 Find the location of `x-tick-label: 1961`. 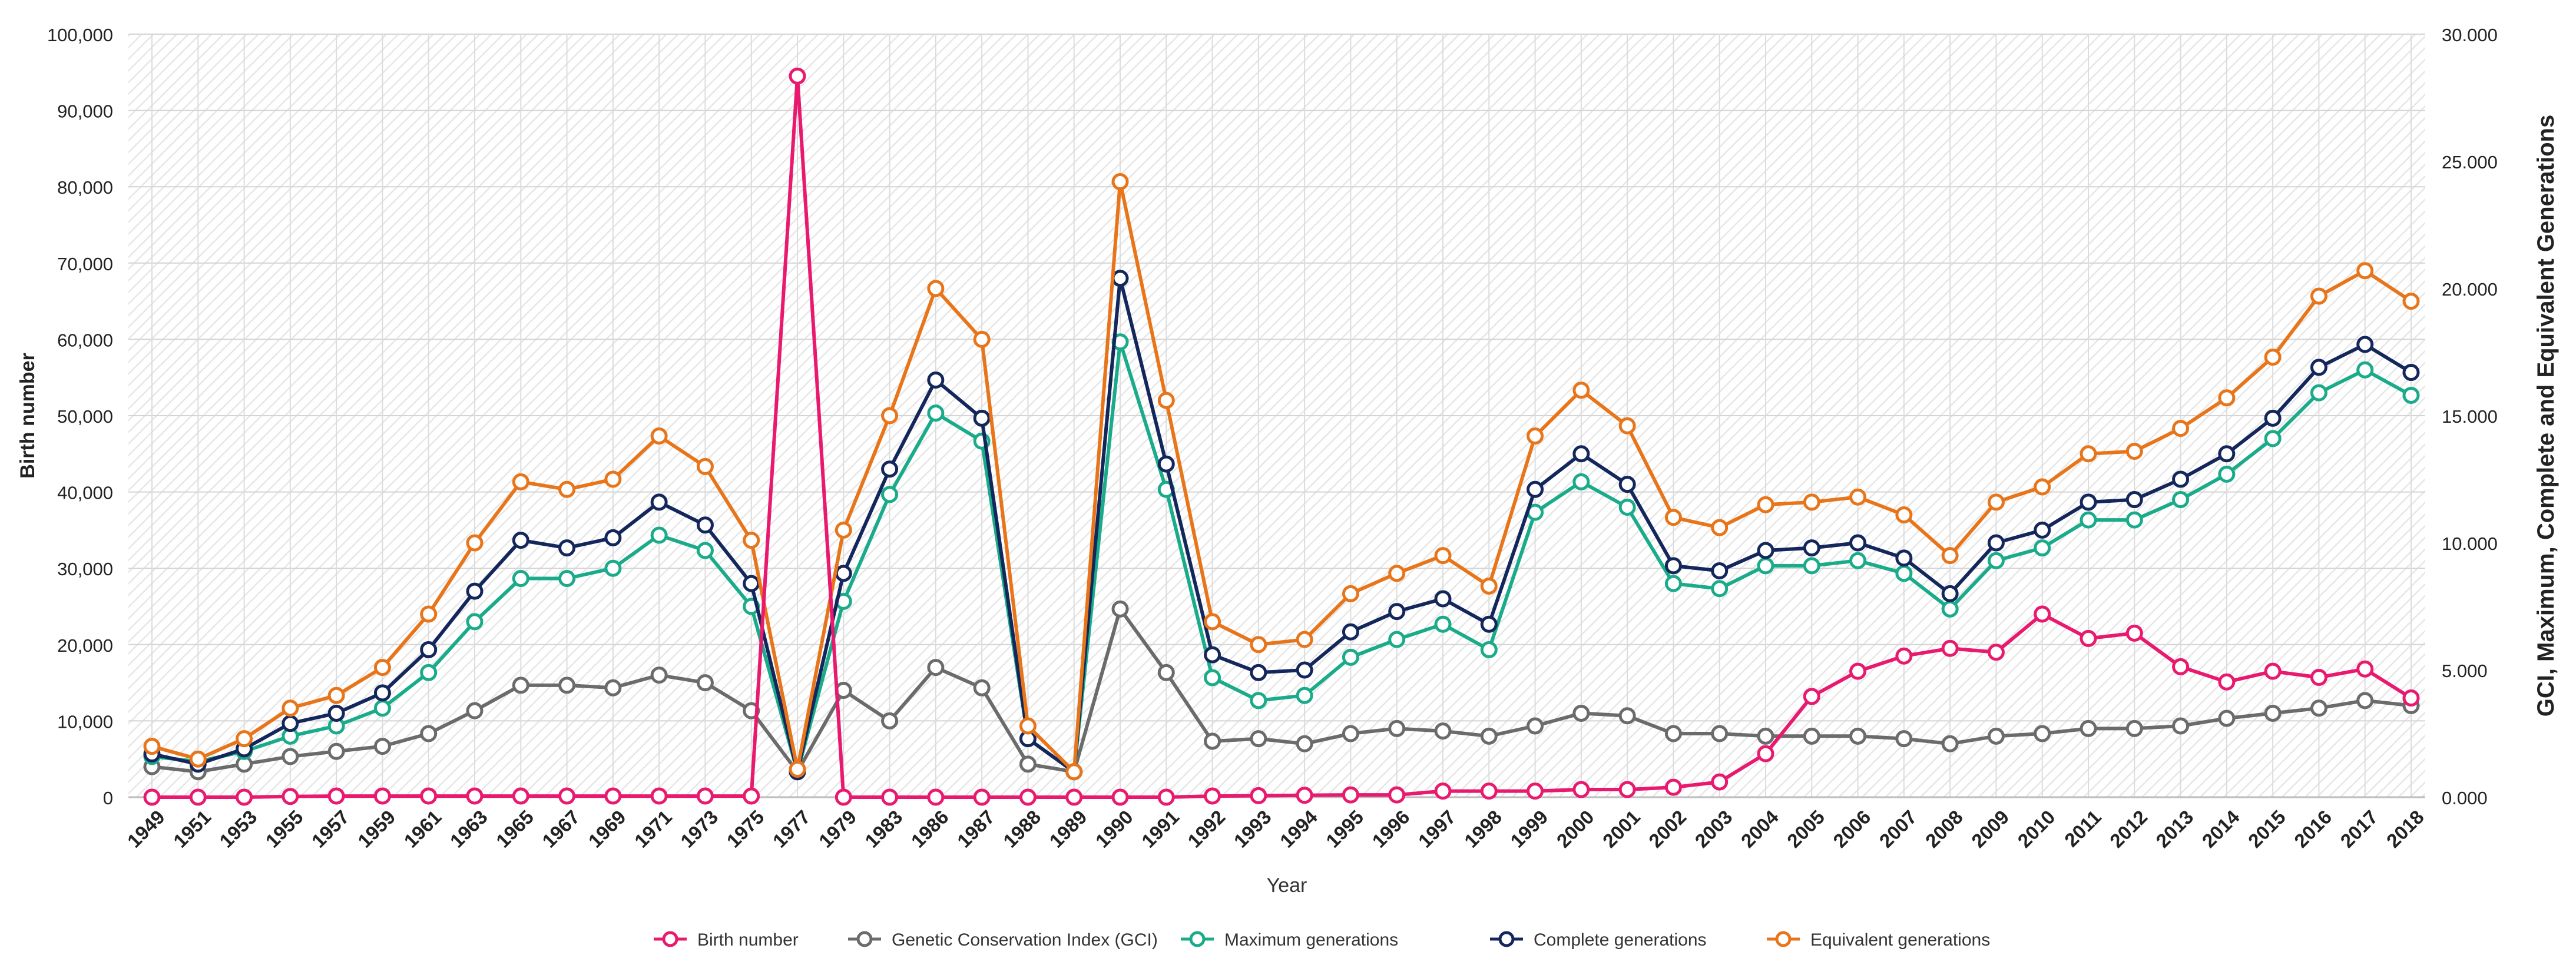

x-tick-label: 1961 is located at coordinates (422, 829).